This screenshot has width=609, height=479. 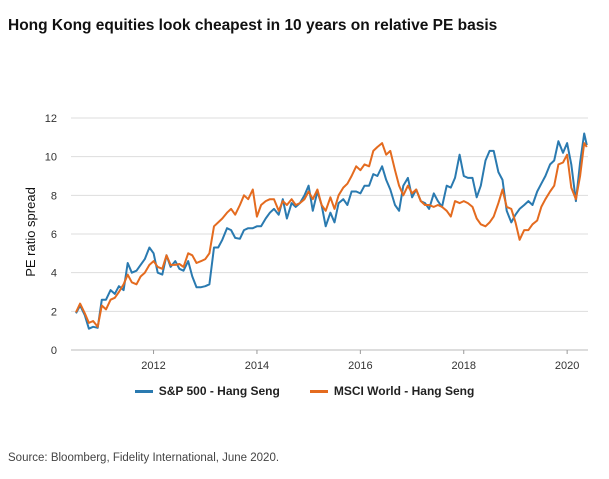 What do you see at coordinates (51, 119) in the screenshot?
I see `y-tick-label: 12` at bounding box center [51, 119].